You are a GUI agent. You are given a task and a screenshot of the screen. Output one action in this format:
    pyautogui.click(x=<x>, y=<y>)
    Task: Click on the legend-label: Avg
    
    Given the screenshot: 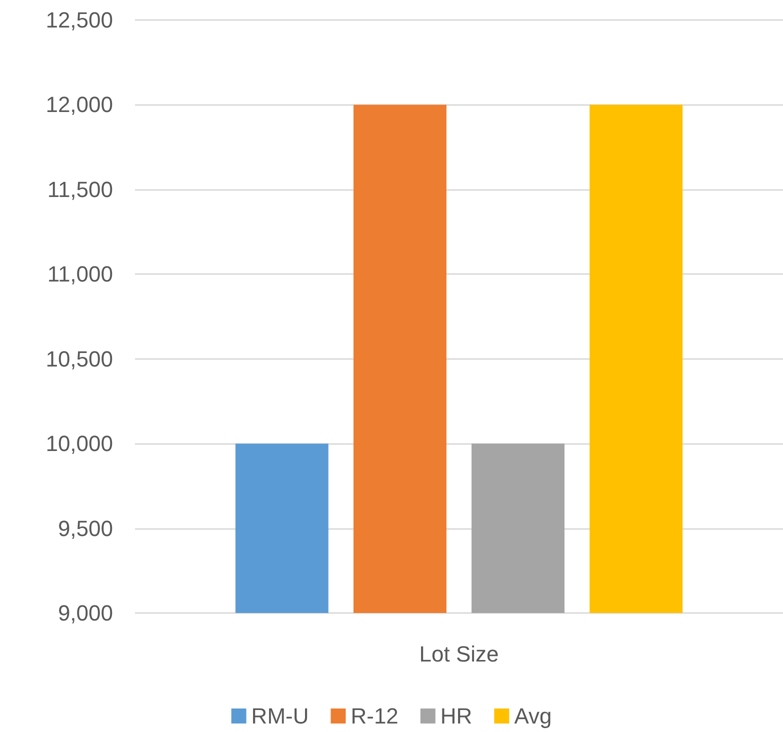 What is the action you would take?
    pyautogui.click(x=533, y=716)
    